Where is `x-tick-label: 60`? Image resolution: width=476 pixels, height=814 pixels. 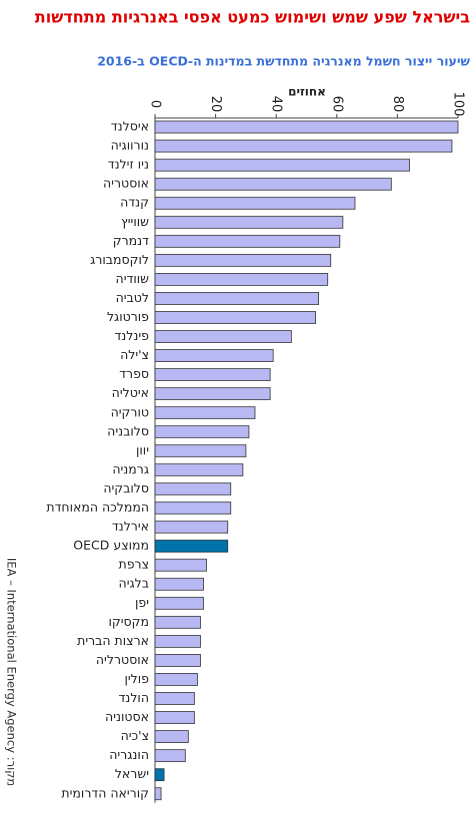
x-tick-label: 60 is located at coordinates (336, 104).